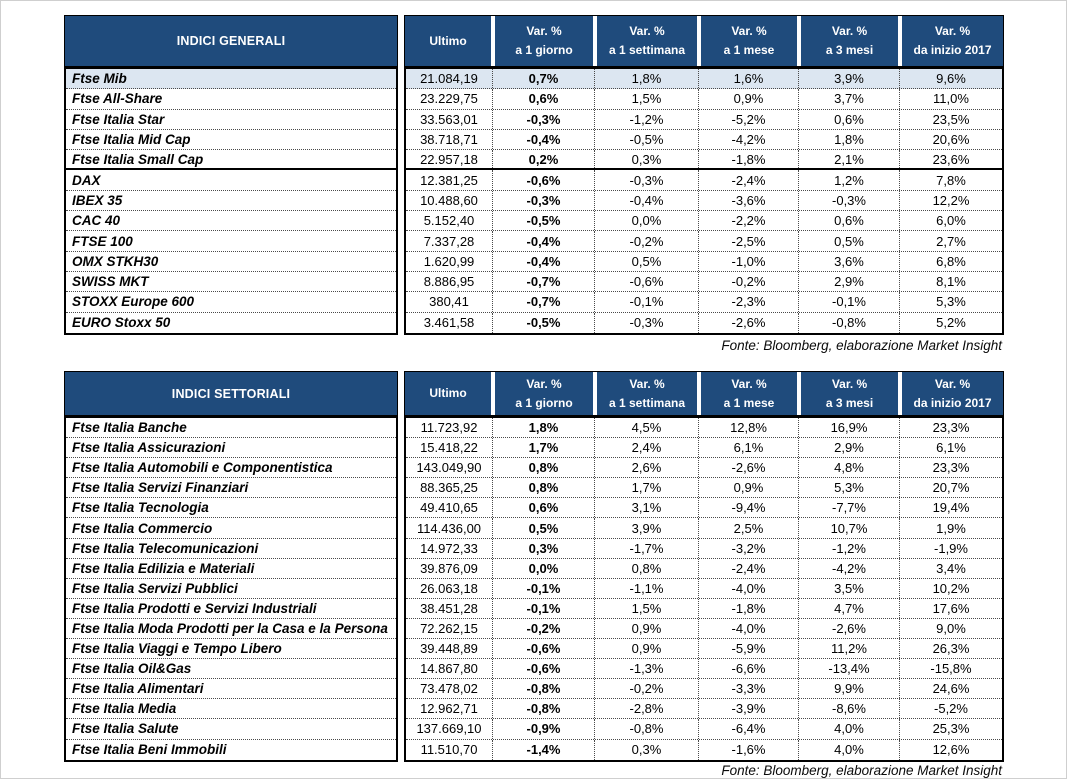  What do you see at coordinates (231, 528) in the screenshot?
I see `index-row-label: Ftse Italia Commercio` at bounding box center [231, 528].